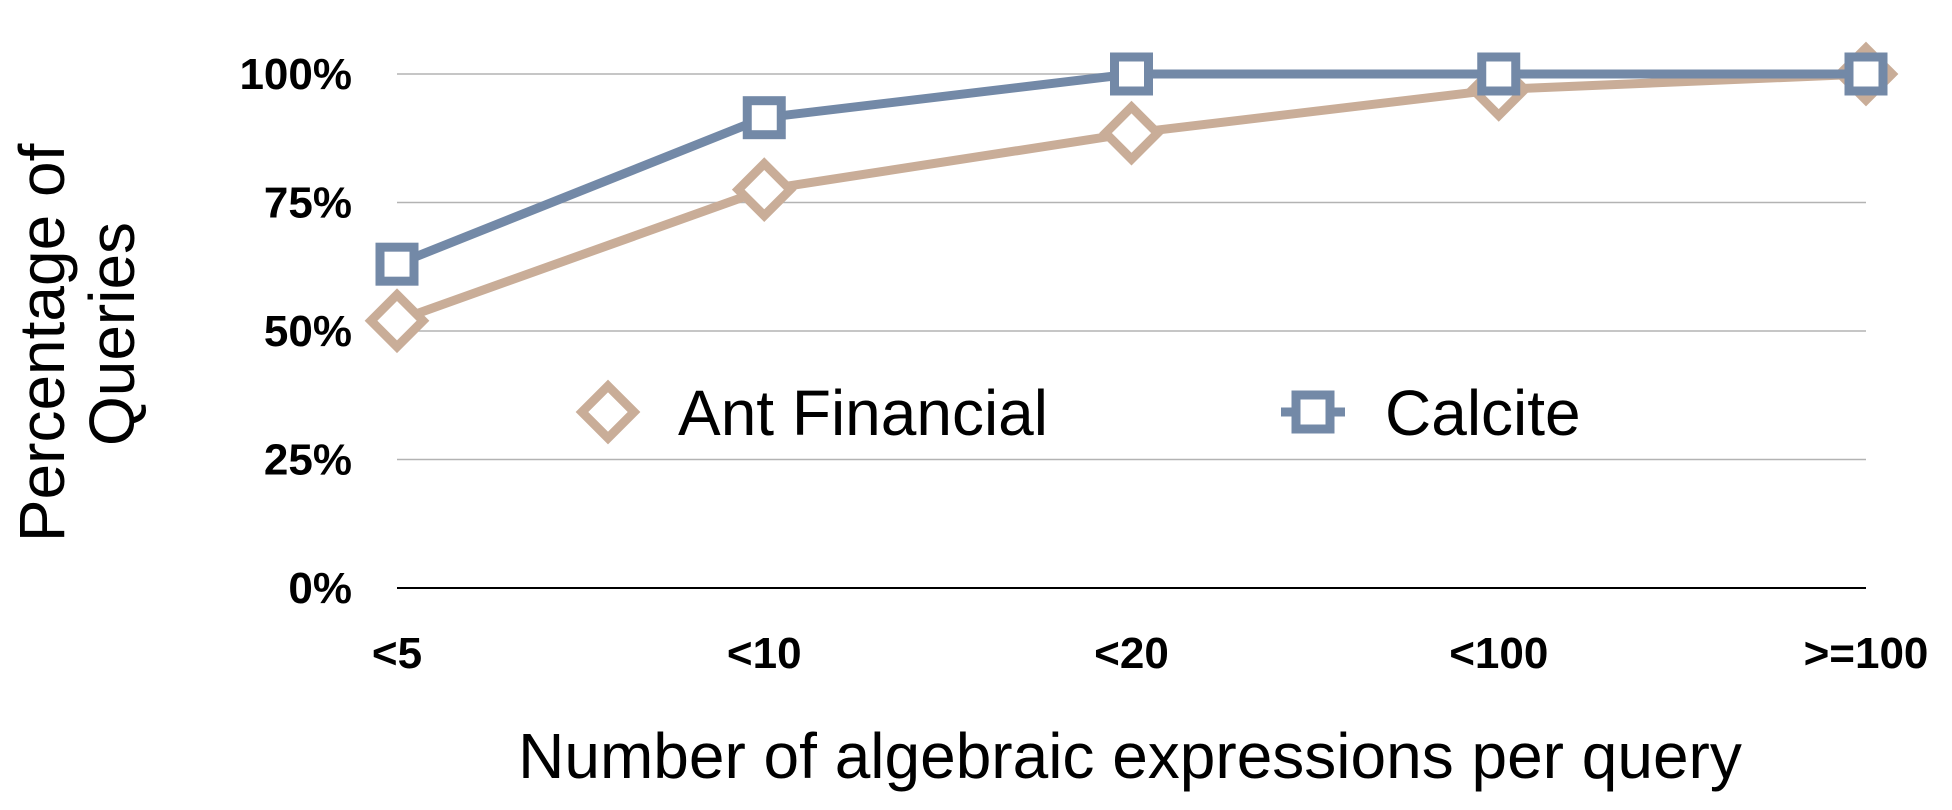 The width and height of the screenshot is (1952, 810). What do you see at coordinates (1078, 413) in the screenshot?
I see `legend: Ant Financial Calcite` at bounding box center [1078, 413].